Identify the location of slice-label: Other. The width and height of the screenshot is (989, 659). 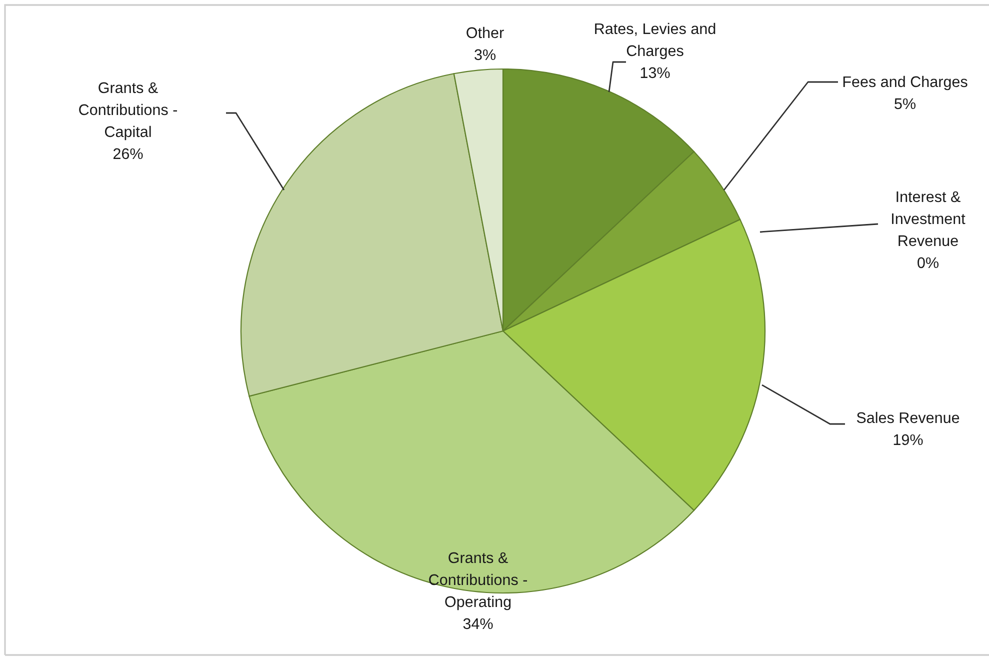
(485, 32).